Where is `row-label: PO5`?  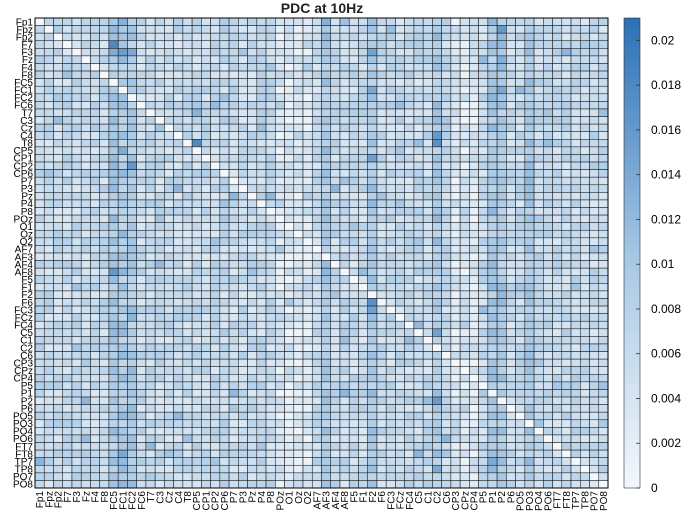
row-label: PO5 is located at coordinates (23, 416).